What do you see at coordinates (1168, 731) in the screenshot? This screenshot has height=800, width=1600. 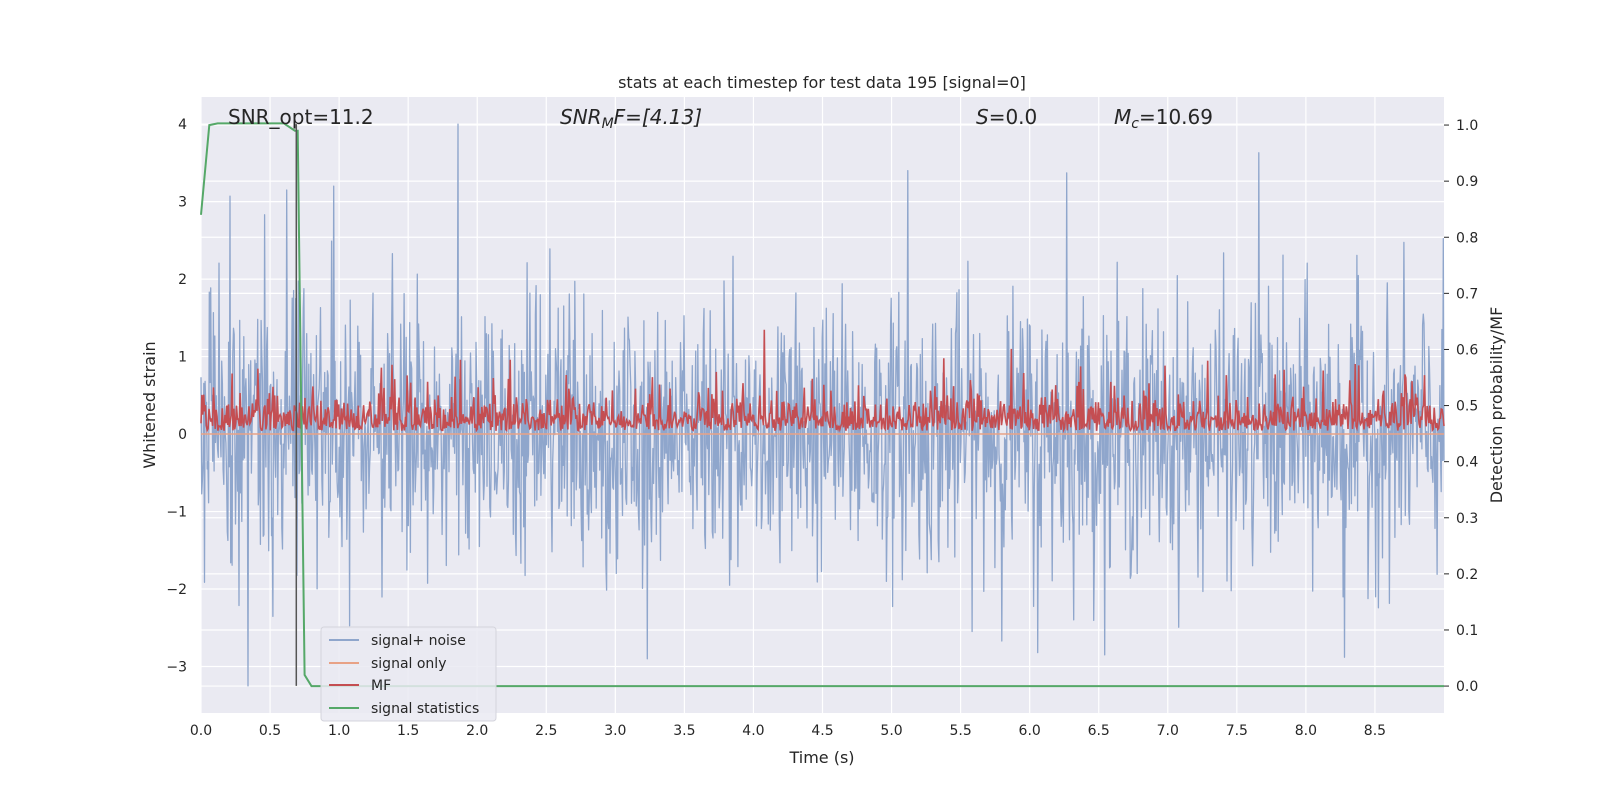 I see `x-tick-label: 7.0` at bounding box center [1168, 731].